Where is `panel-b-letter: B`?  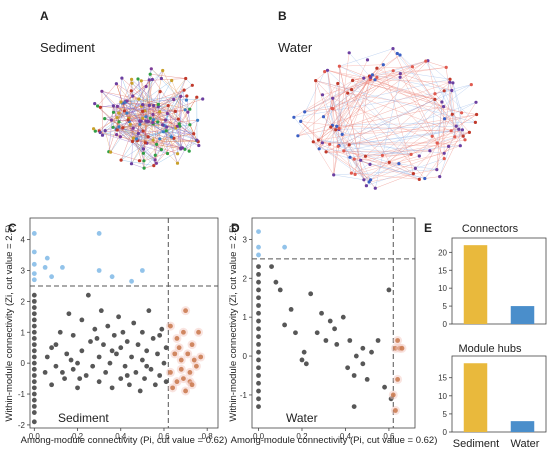 panel-b-letter: B is located at coordinates (282, 16).